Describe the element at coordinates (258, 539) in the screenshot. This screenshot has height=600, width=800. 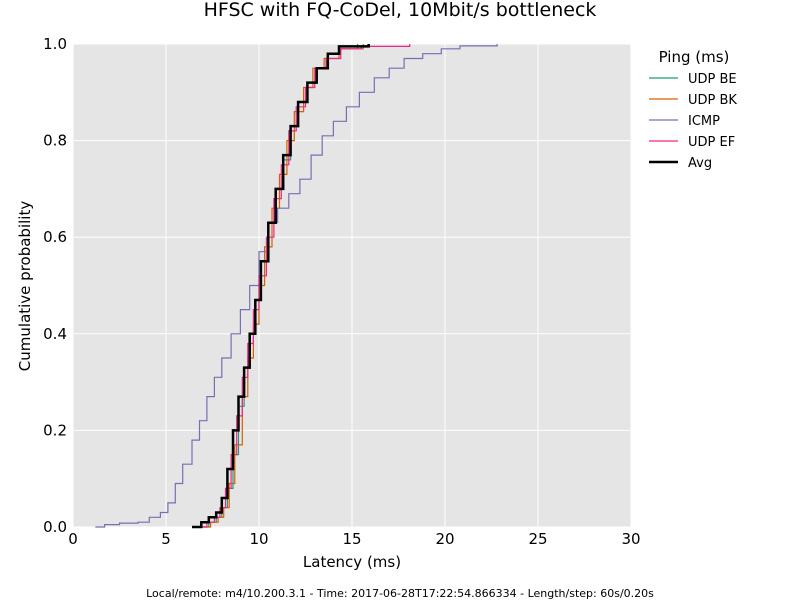
I see `x-tick-label: 10` at that location.